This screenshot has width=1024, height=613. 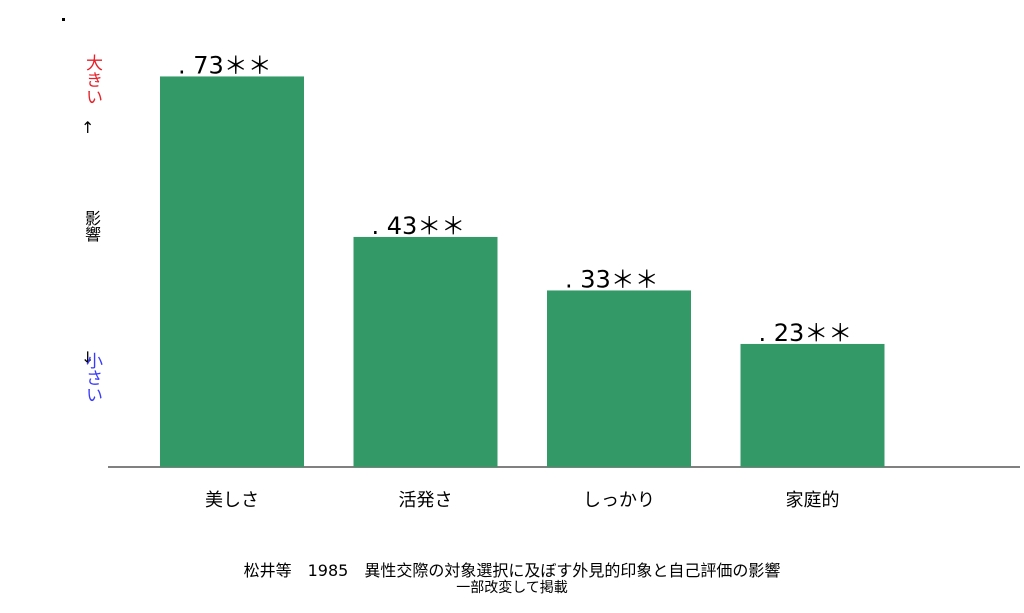 What do you see at coordinates (225, 65) in the screenshot?
I see `data-label-1: . 73＊＊` at bounding box center [225, 65].